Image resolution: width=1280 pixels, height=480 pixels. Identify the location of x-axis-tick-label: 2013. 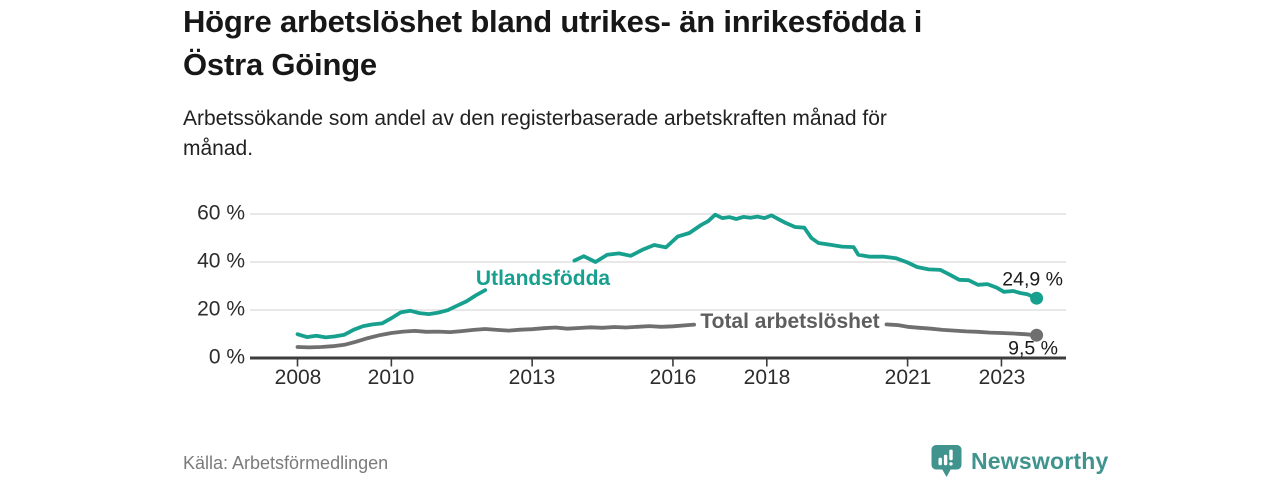
(532, 377).